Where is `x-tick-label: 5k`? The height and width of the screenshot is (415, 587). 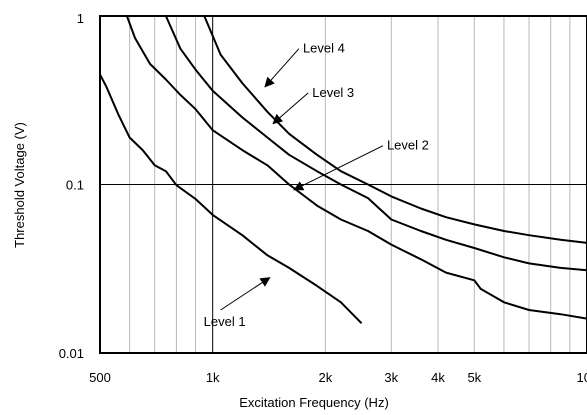
x-tick-label: 5k is located at coordinates (474, 377).